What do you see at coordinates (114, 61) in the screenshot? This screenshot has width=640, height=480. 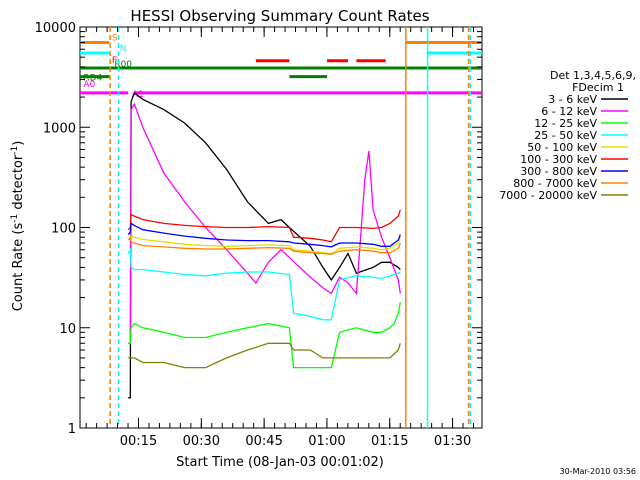 I see `flag-label-f: F` at bounding box center [114, 61].